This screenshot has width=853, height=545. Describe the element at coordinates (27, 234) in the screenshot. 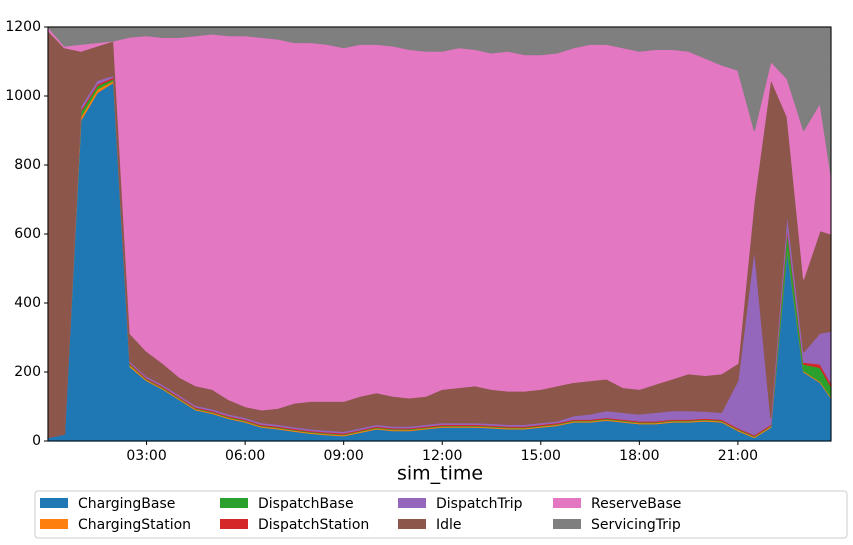

I see `y-tick-label: 600` at that location.